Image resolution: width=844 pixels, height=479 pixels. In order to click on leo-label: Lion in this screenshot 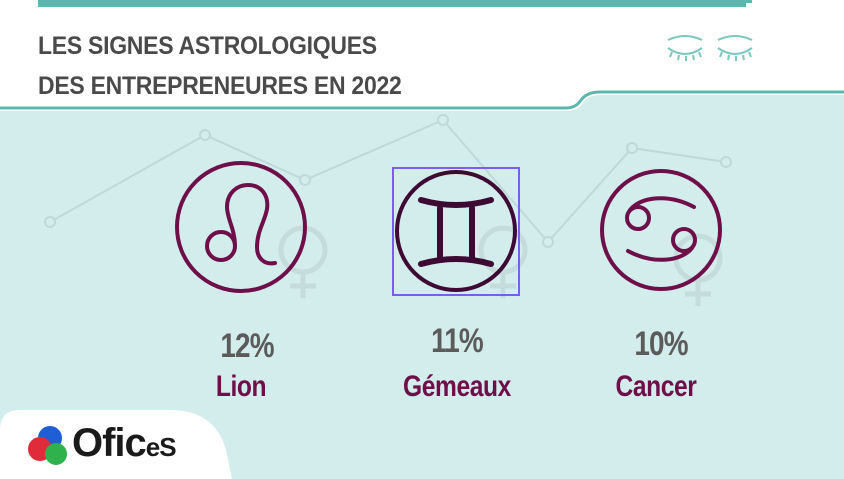, I will do `click(241, 386)`.